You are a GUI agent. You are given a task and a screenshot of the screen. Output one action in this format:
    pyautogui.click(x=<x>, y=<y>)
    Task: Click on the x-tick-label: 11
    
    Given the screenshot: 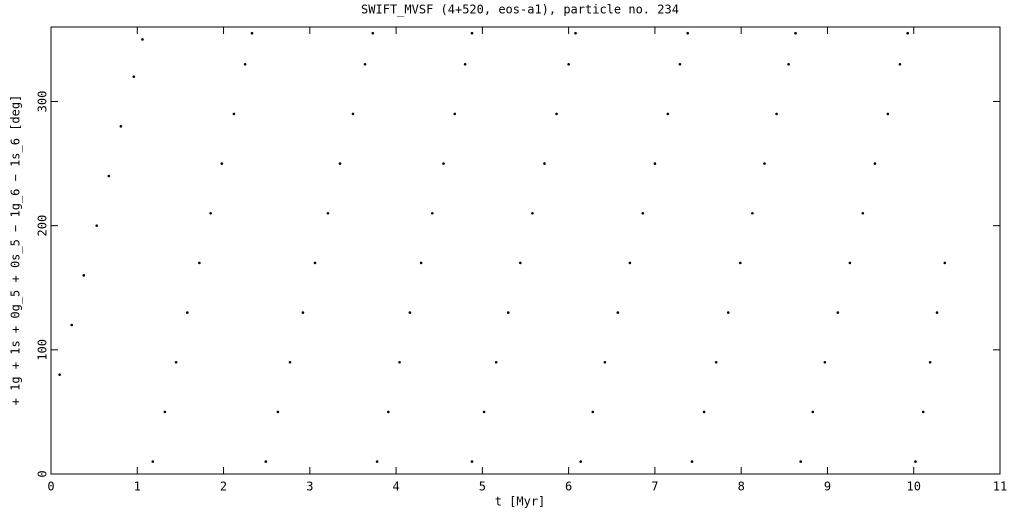 What is the action you would take?
    pyautogui.click(x=1000, y=487)
    